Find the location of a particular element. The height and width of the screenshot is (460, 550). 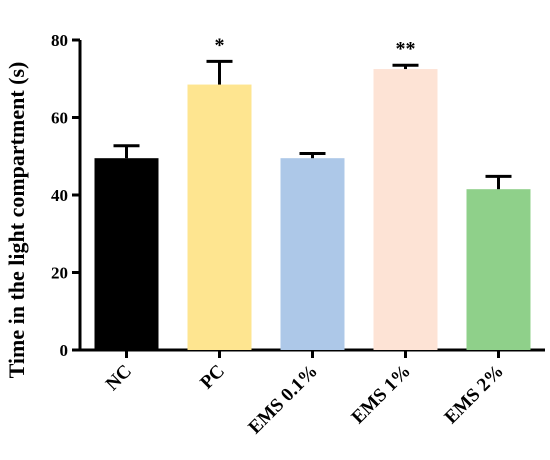

x-labels: NC PC EMS 0.1% EMS 1% EMS 2% is located at coordinates (305, 394).